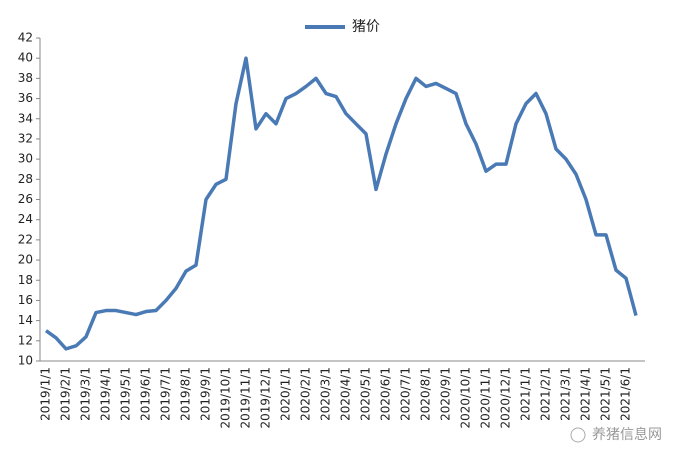  I want to click on watermark-icon, so click(578, 435).